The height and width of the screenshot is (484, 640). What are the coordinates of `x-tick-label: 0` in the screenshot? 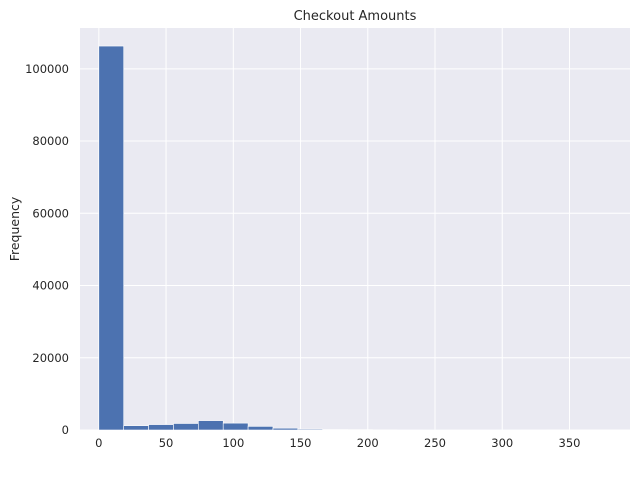 It's located at (98, 443).